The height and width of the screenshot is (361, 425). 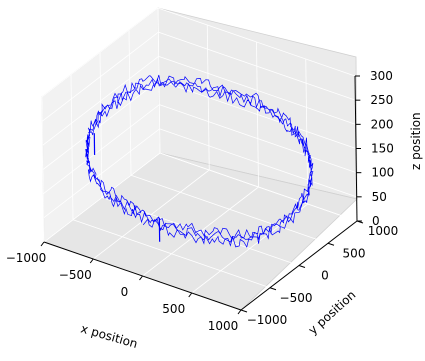 I want to click on y-tick-label: 500, so click(x=354, y=253).